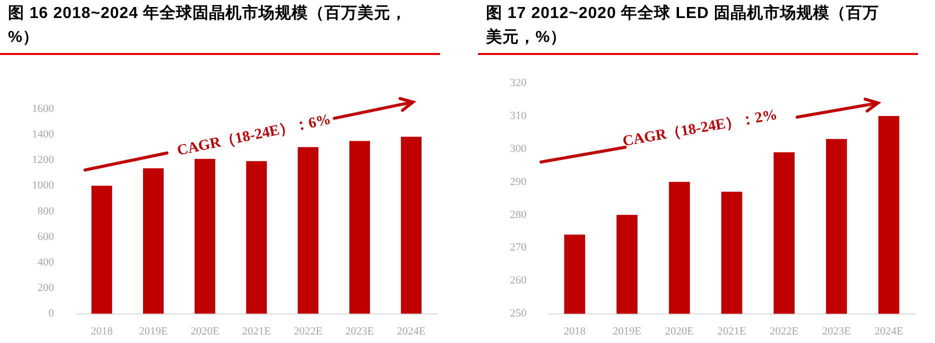 The width and height of the screenshot is (935, 343). What do you see at coordinates (518, 280) in the screenshot?
I see `y-tick-label: 260` at bounding box center [518, 280].